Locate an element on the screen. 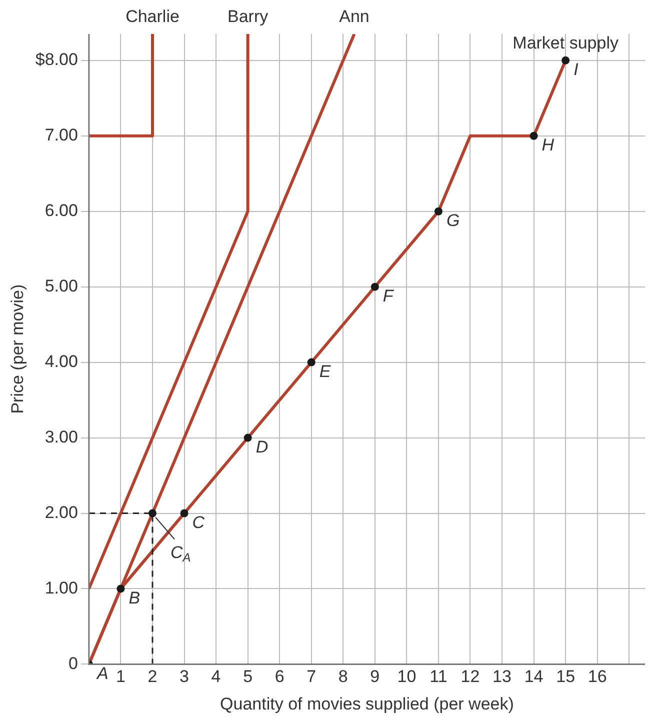 The width and height of the screenshot is (650, 723). x-tick-label: 14 is located at coordinates (534, 676).